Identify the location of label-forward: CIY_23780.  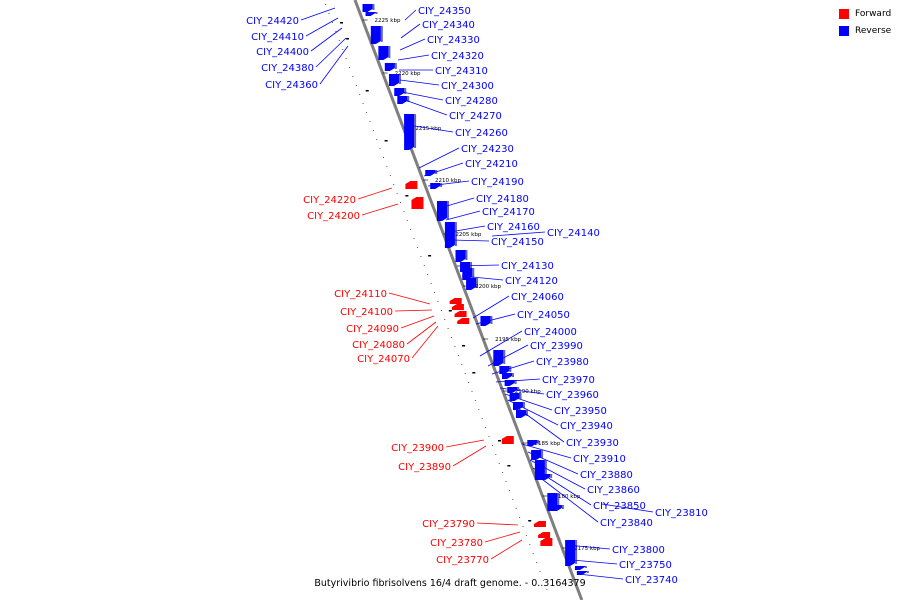
(456, 543).